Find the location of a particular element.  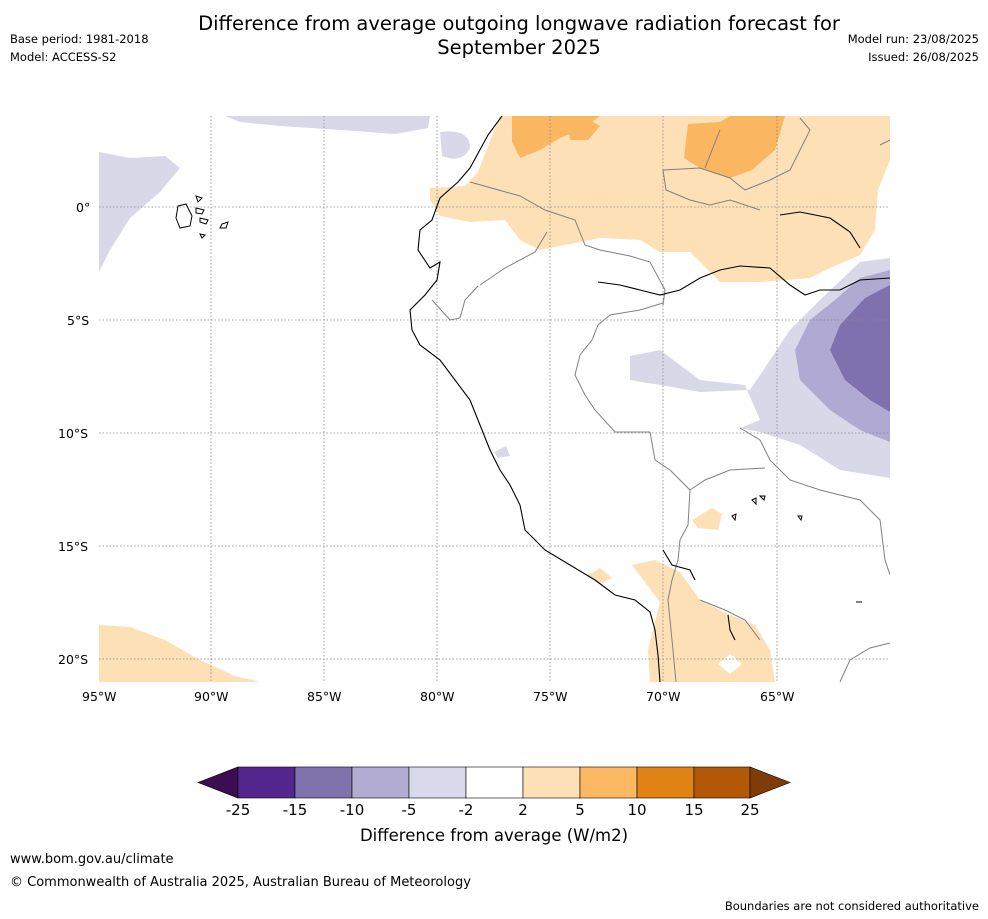

lat-label-0: 0° is located at coordinates (83, 207).